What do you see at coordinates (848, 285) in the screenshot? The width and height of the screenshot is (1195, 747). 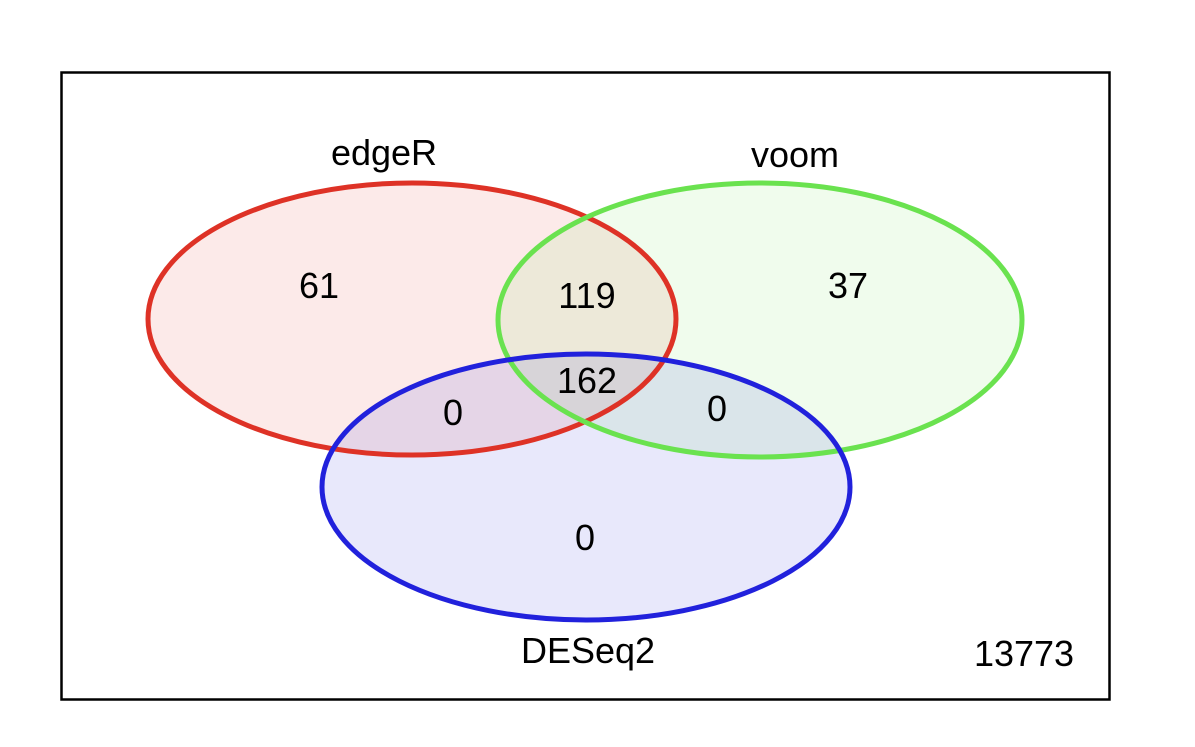 I see `count-voom-only: 37` at bounding box center [848, 285].